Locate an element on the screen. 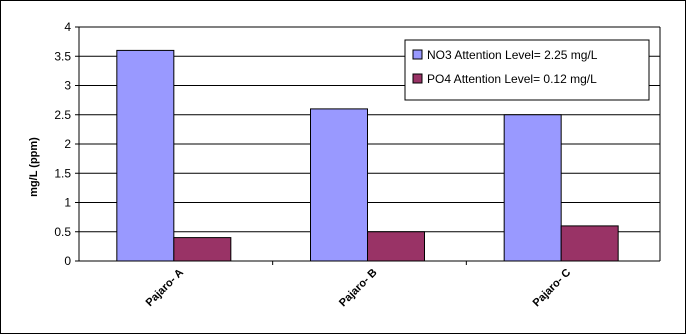 This screenshot has height=335, width=686. y-tick-label: 0.5 is located at coordinates (62, 232).